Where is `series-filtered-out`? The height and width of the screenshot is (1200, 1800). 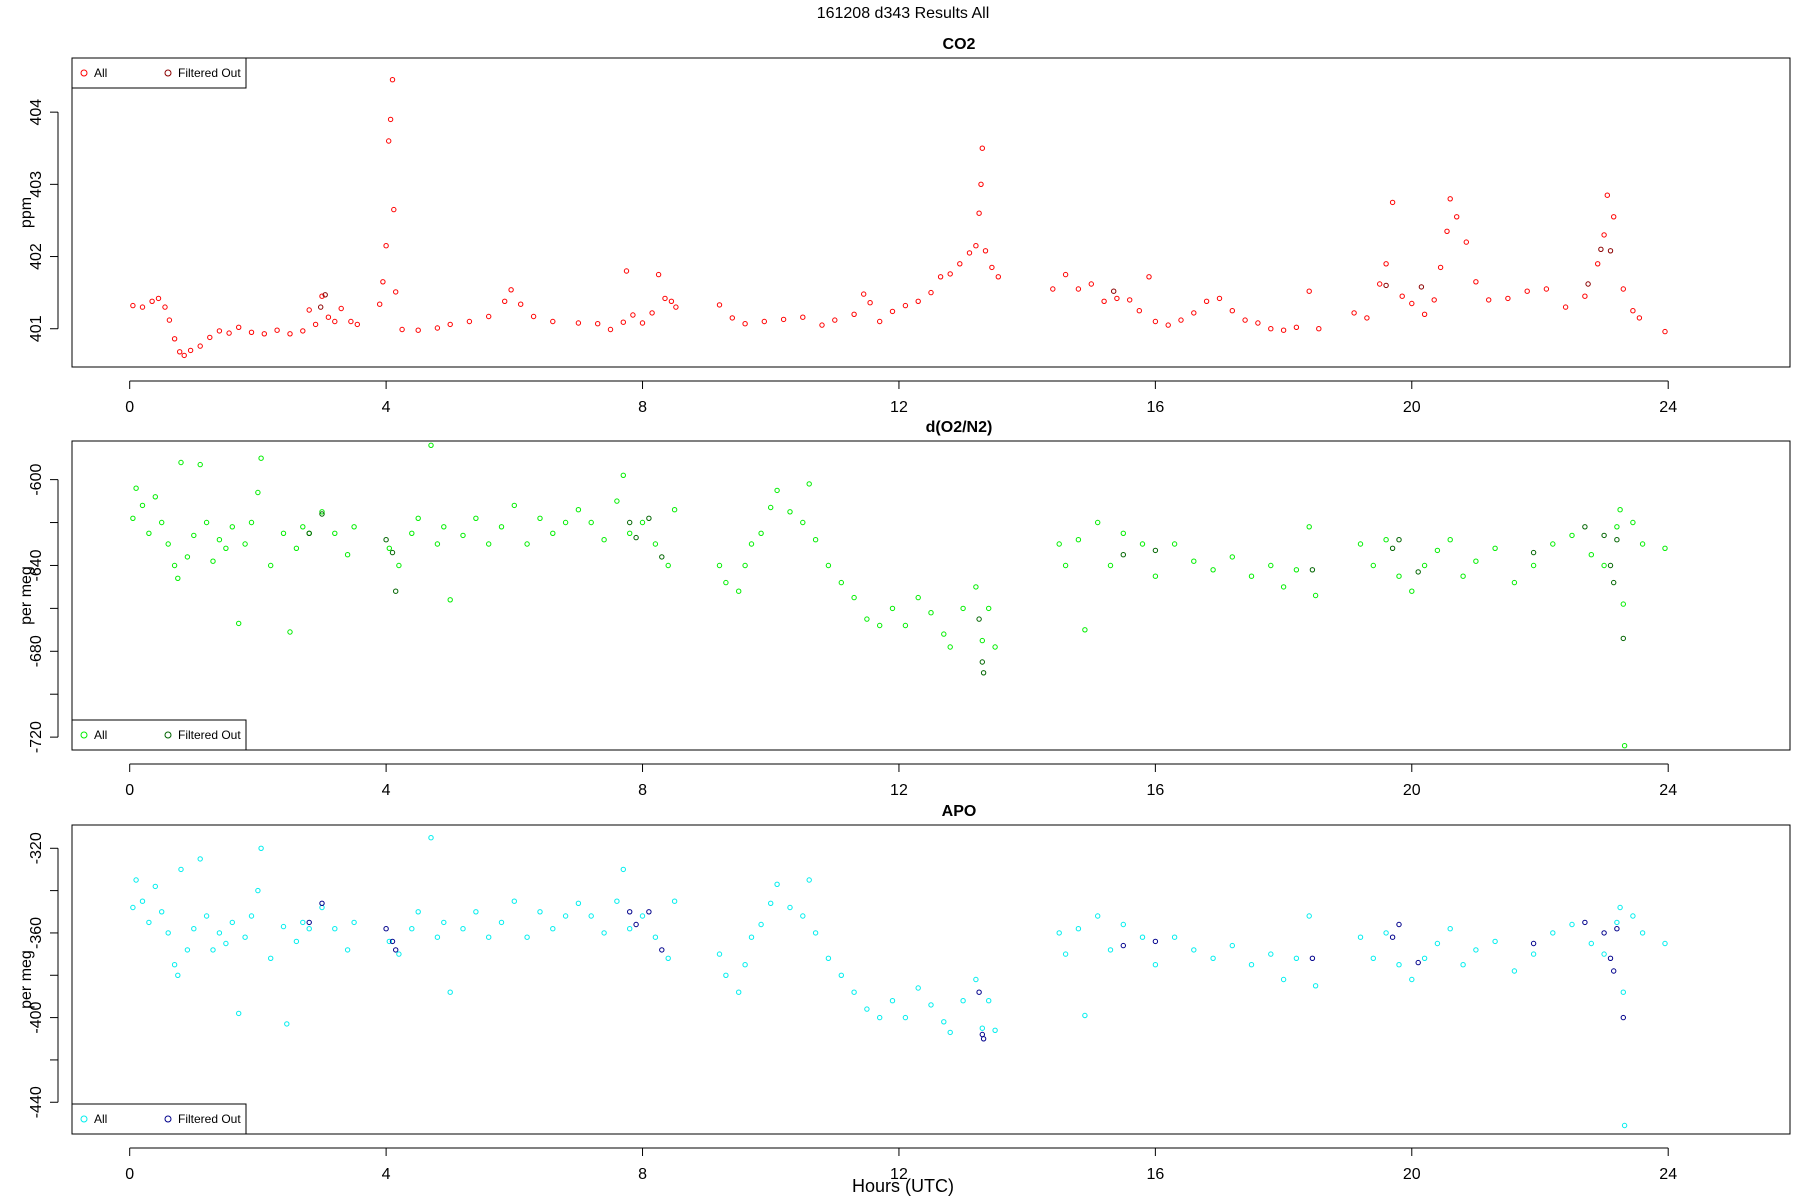 series-filtered-out is located at coordinates (966, 971).